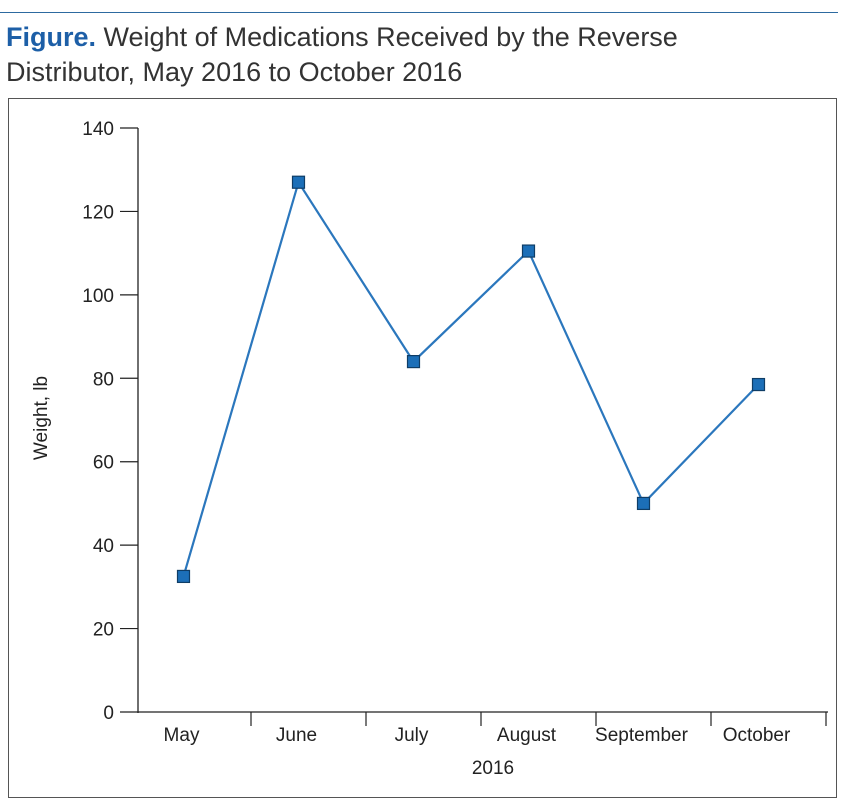 The image size is (846, 806). I want to click on y-axis-title: Weight, lb, so click(41, 418).